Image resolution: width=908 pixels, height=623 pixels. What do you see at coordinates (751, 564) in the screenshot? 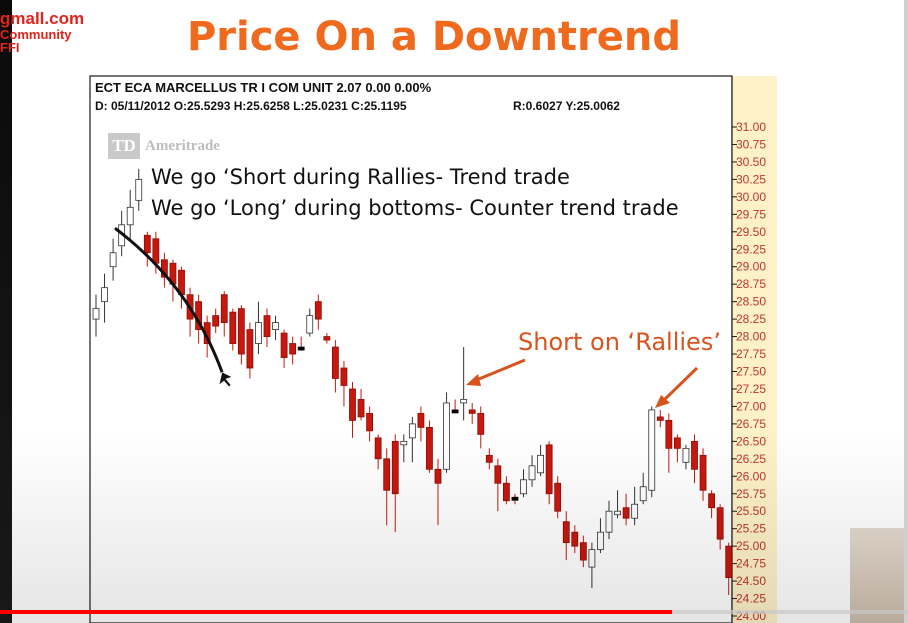
I see `y-tick-label: 24.75` at bounding box center [751, 564].